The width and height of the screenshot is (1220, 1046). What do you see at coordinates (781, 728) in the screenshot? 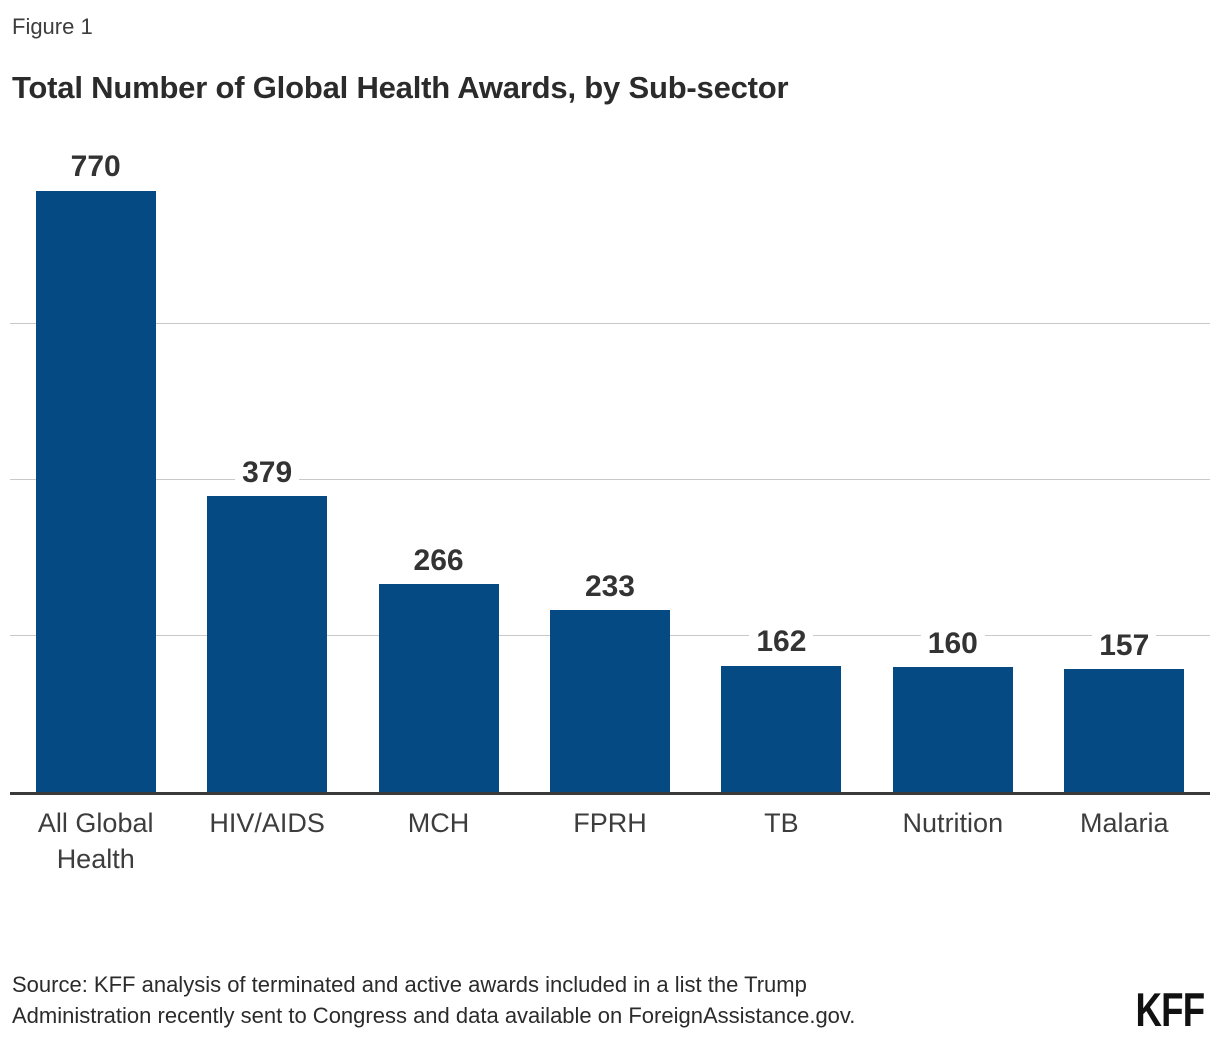
I see `bar-tb` at bounding box center [781, 728].